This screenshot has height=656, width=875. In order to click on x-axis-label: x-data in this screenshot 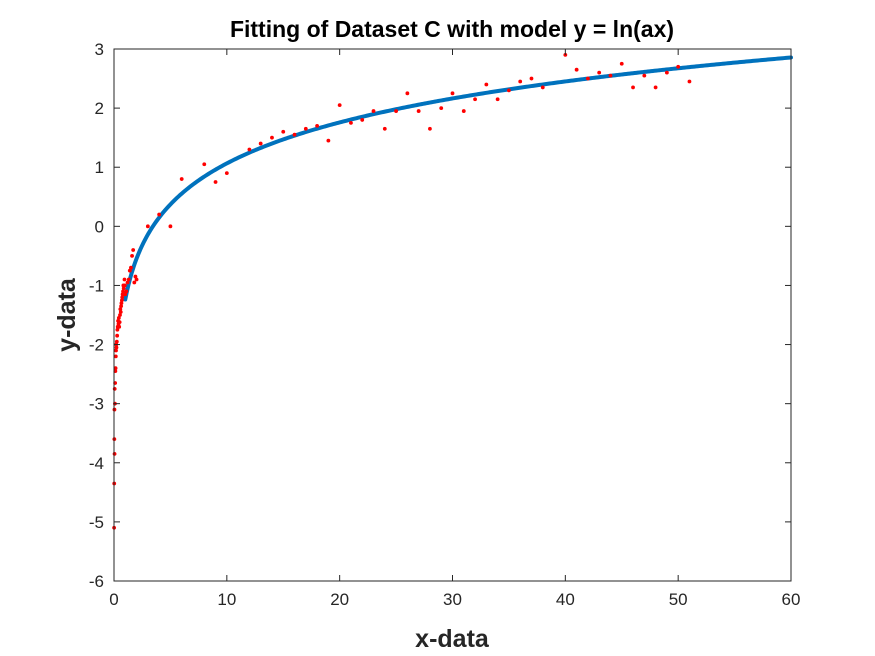, I will do `click(452, 639)`.